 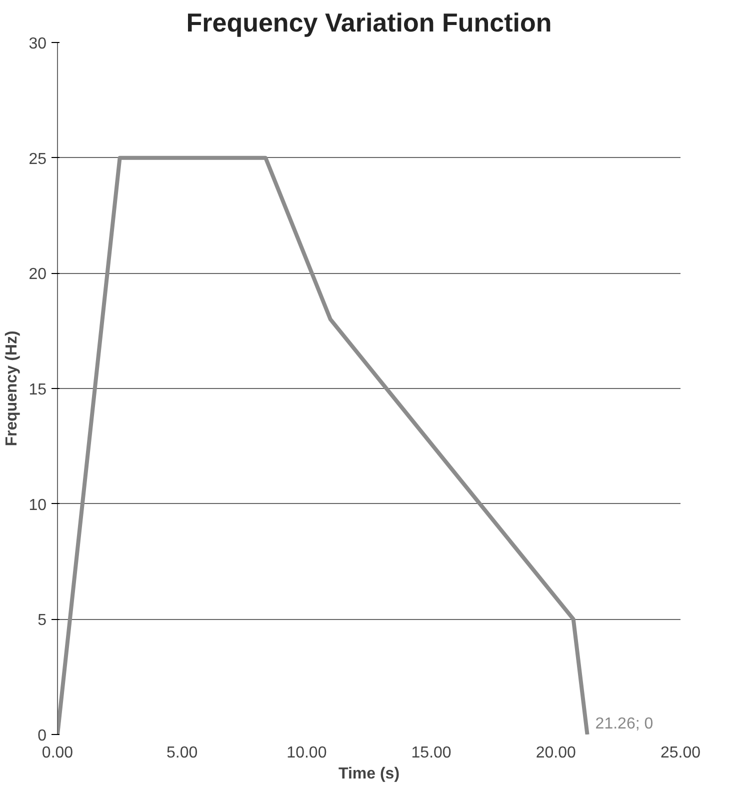 I want to click on y-tick-label: 0, so click(x=42, y=736).